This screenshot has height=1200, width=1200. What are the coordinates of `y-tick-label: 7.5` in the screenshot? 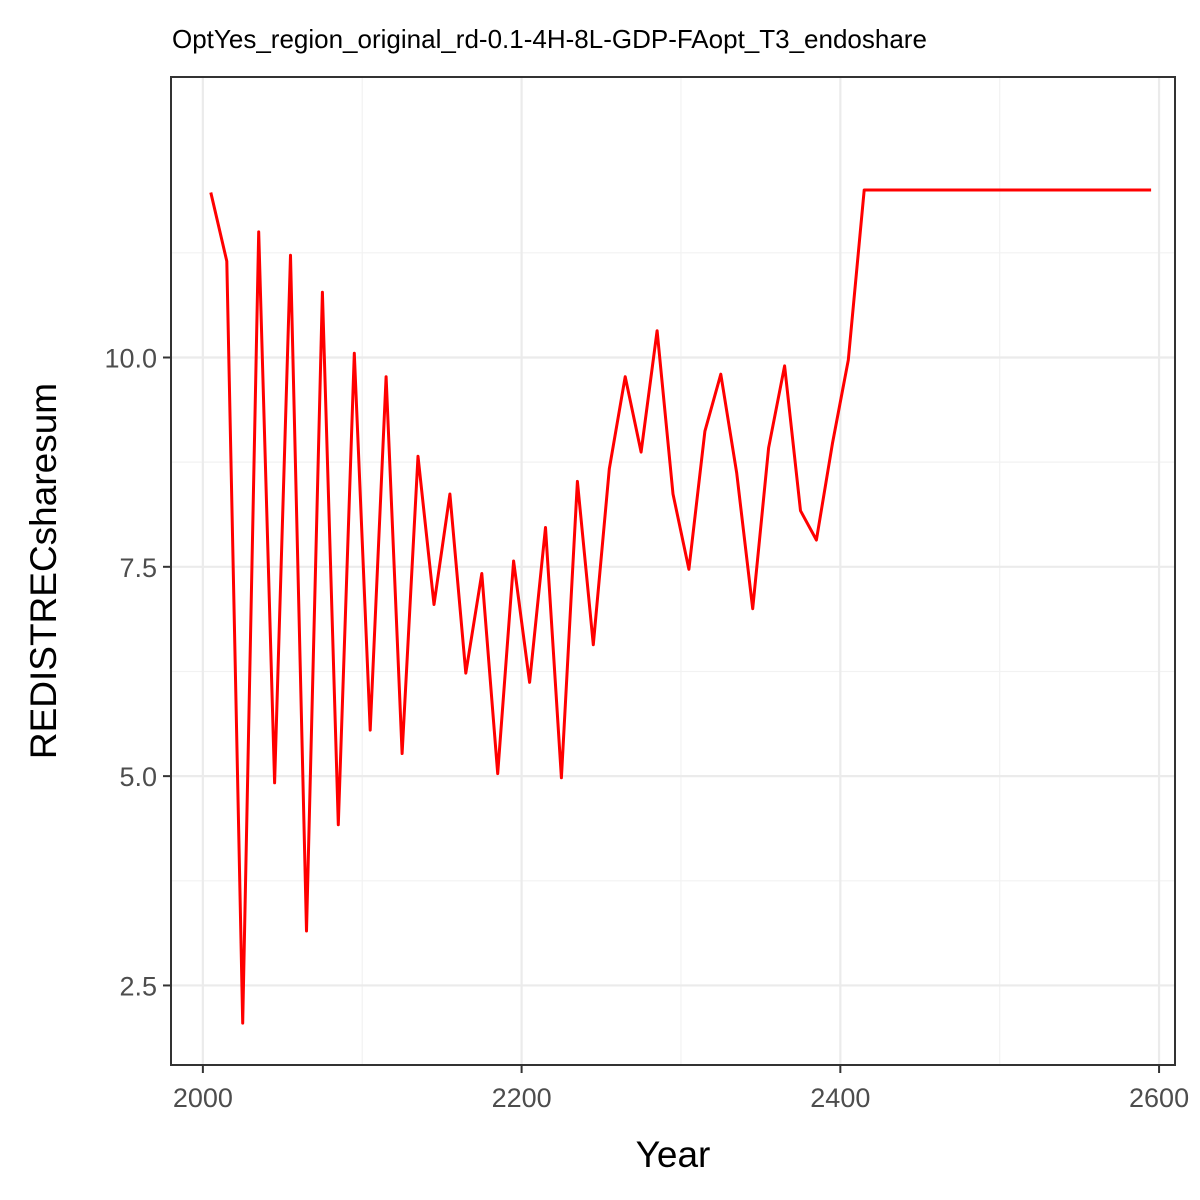 It's located at (138, 568).